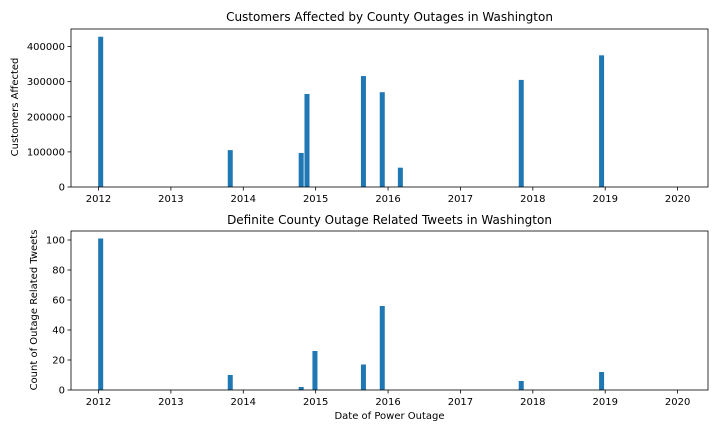 The height and width of the screenshot is (432, 720). I want to click on chart-top-y-tick-label: 0, so click(62, 188).